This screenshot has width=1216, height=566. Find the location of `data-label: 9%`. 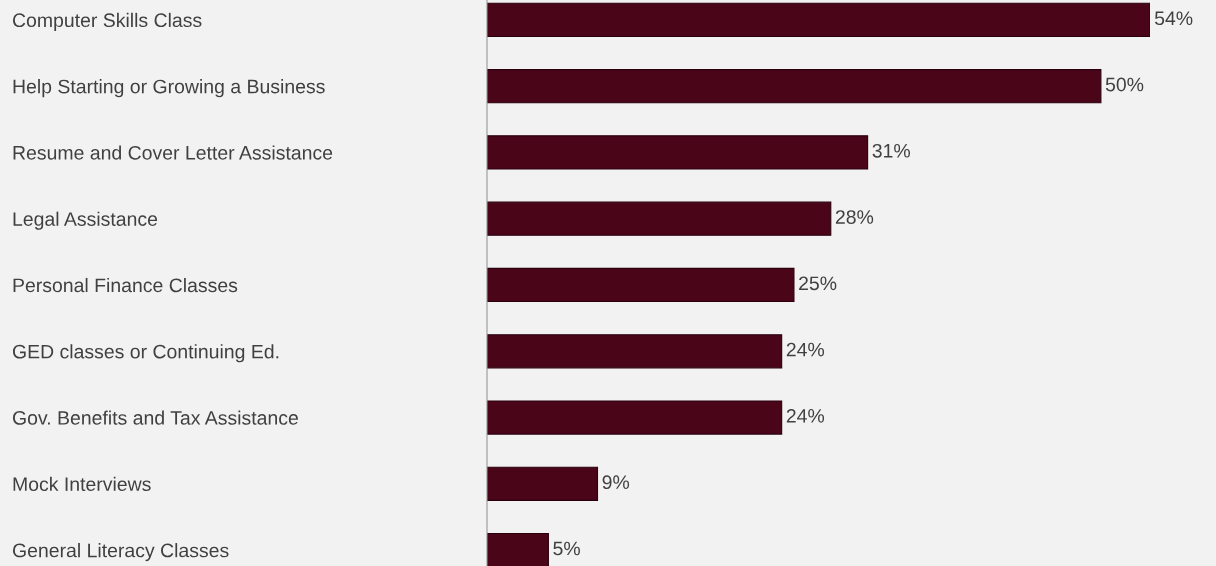

data-label: 9% is located at coordinates (616, 482).